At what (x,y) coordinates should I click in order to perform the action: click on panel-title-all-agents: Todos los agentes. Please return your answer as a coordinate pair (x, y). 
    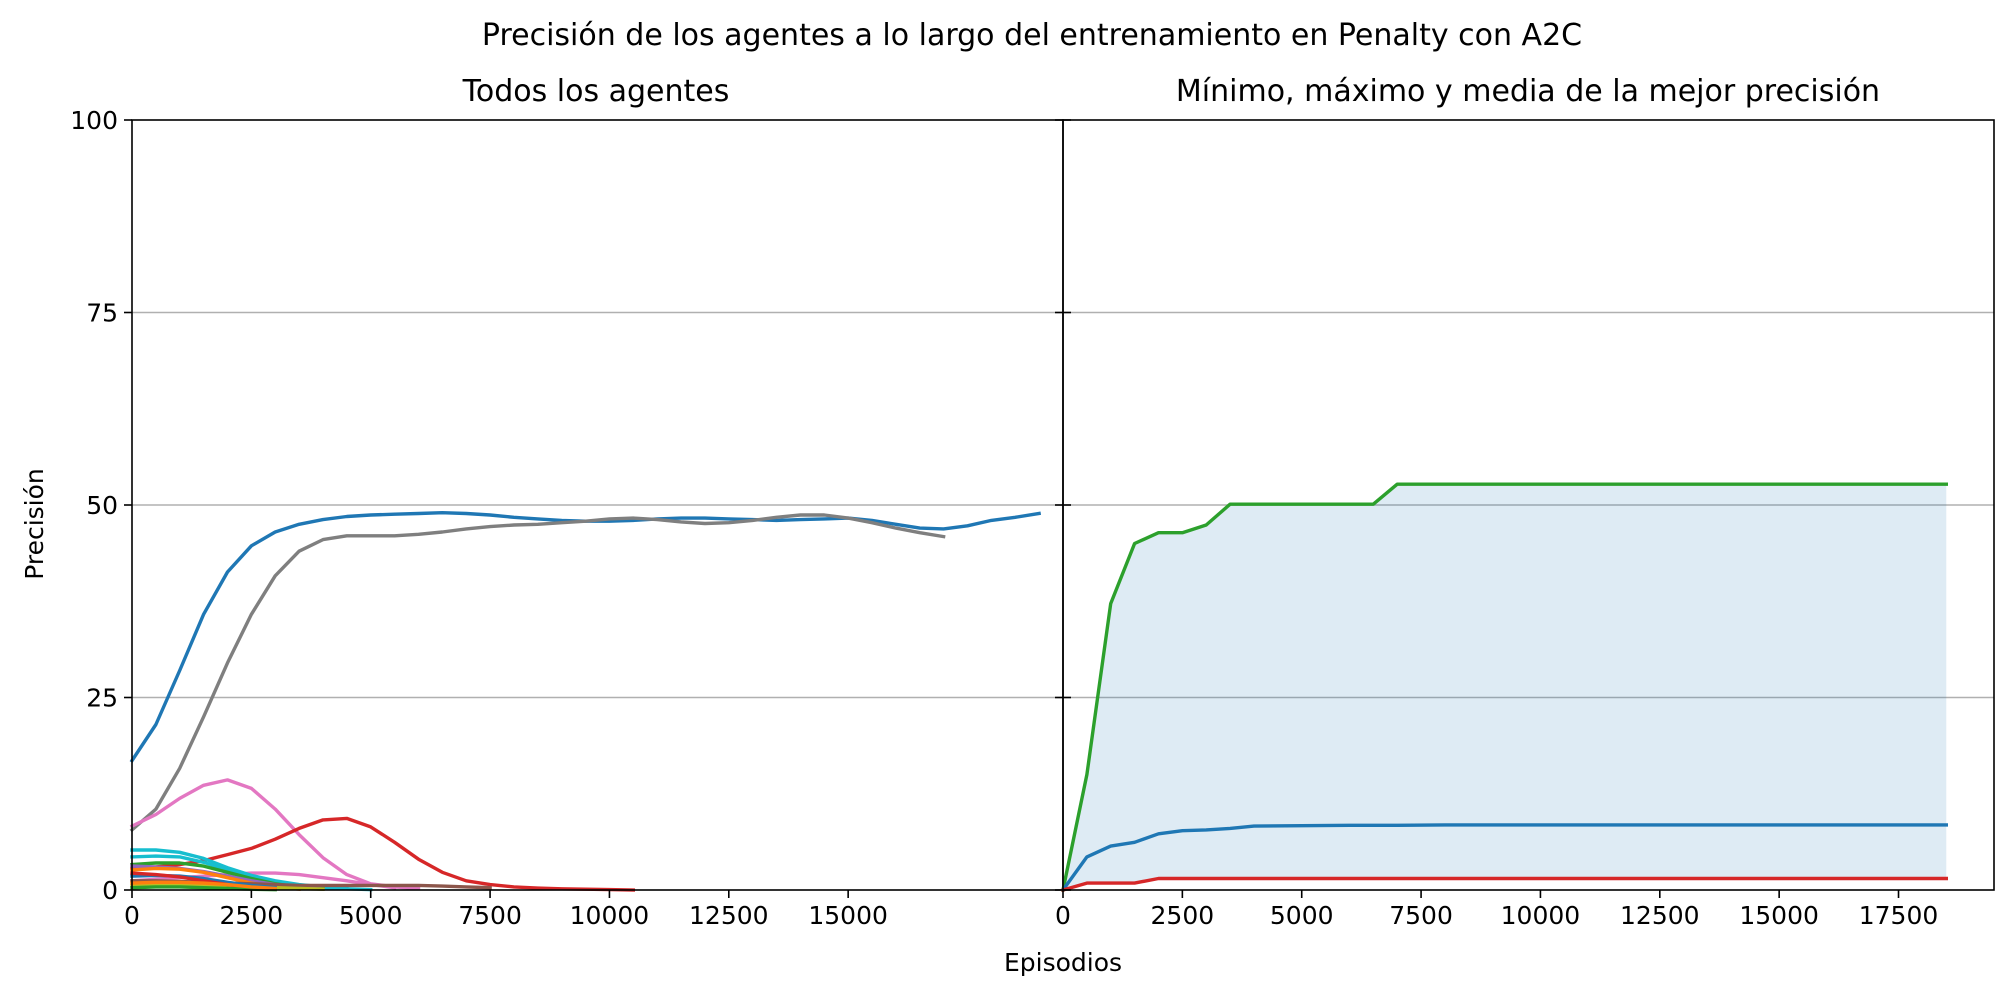
    Looking at the image, I should click on (596, 91).